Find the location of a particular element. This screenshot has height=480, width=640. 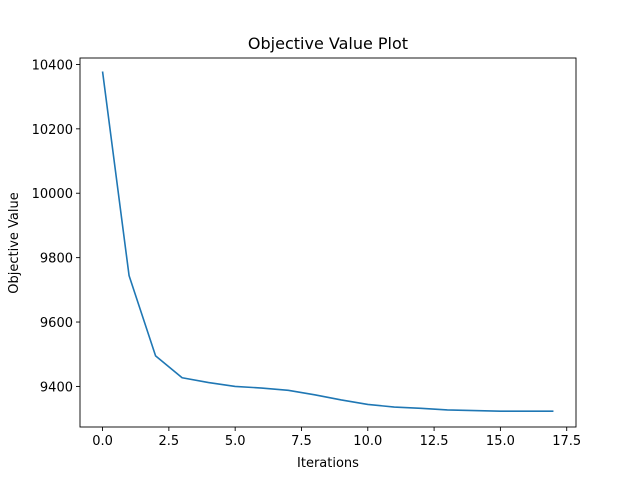

x-tick-label: 12.5 is located at coordinates (434, 441).